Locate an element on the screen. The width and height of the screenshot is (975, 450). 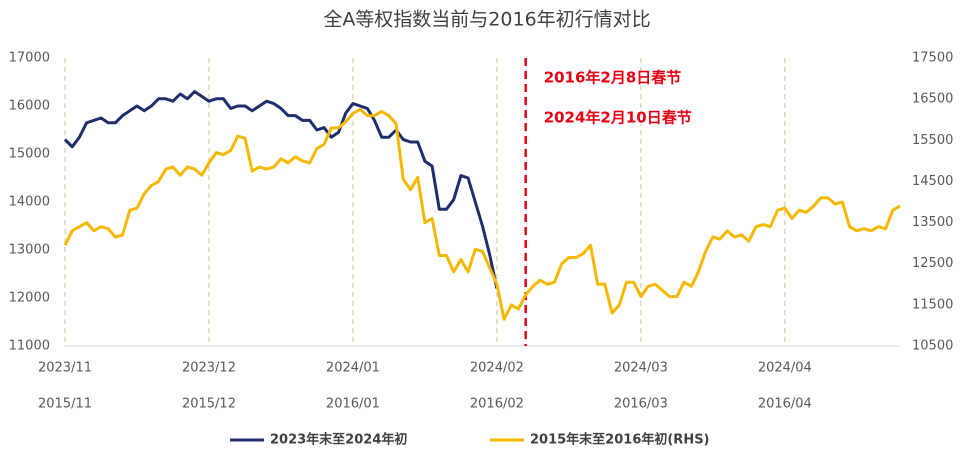
x-tick-label-secondary: 2016/04 is located at coordinates (785, 404).